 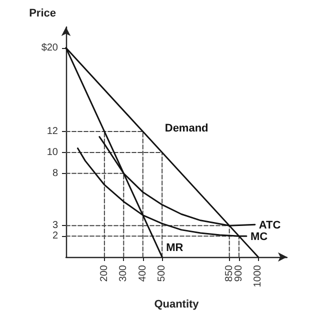 I want to click on x-tick-label: 400, so click(x=142, y=273).